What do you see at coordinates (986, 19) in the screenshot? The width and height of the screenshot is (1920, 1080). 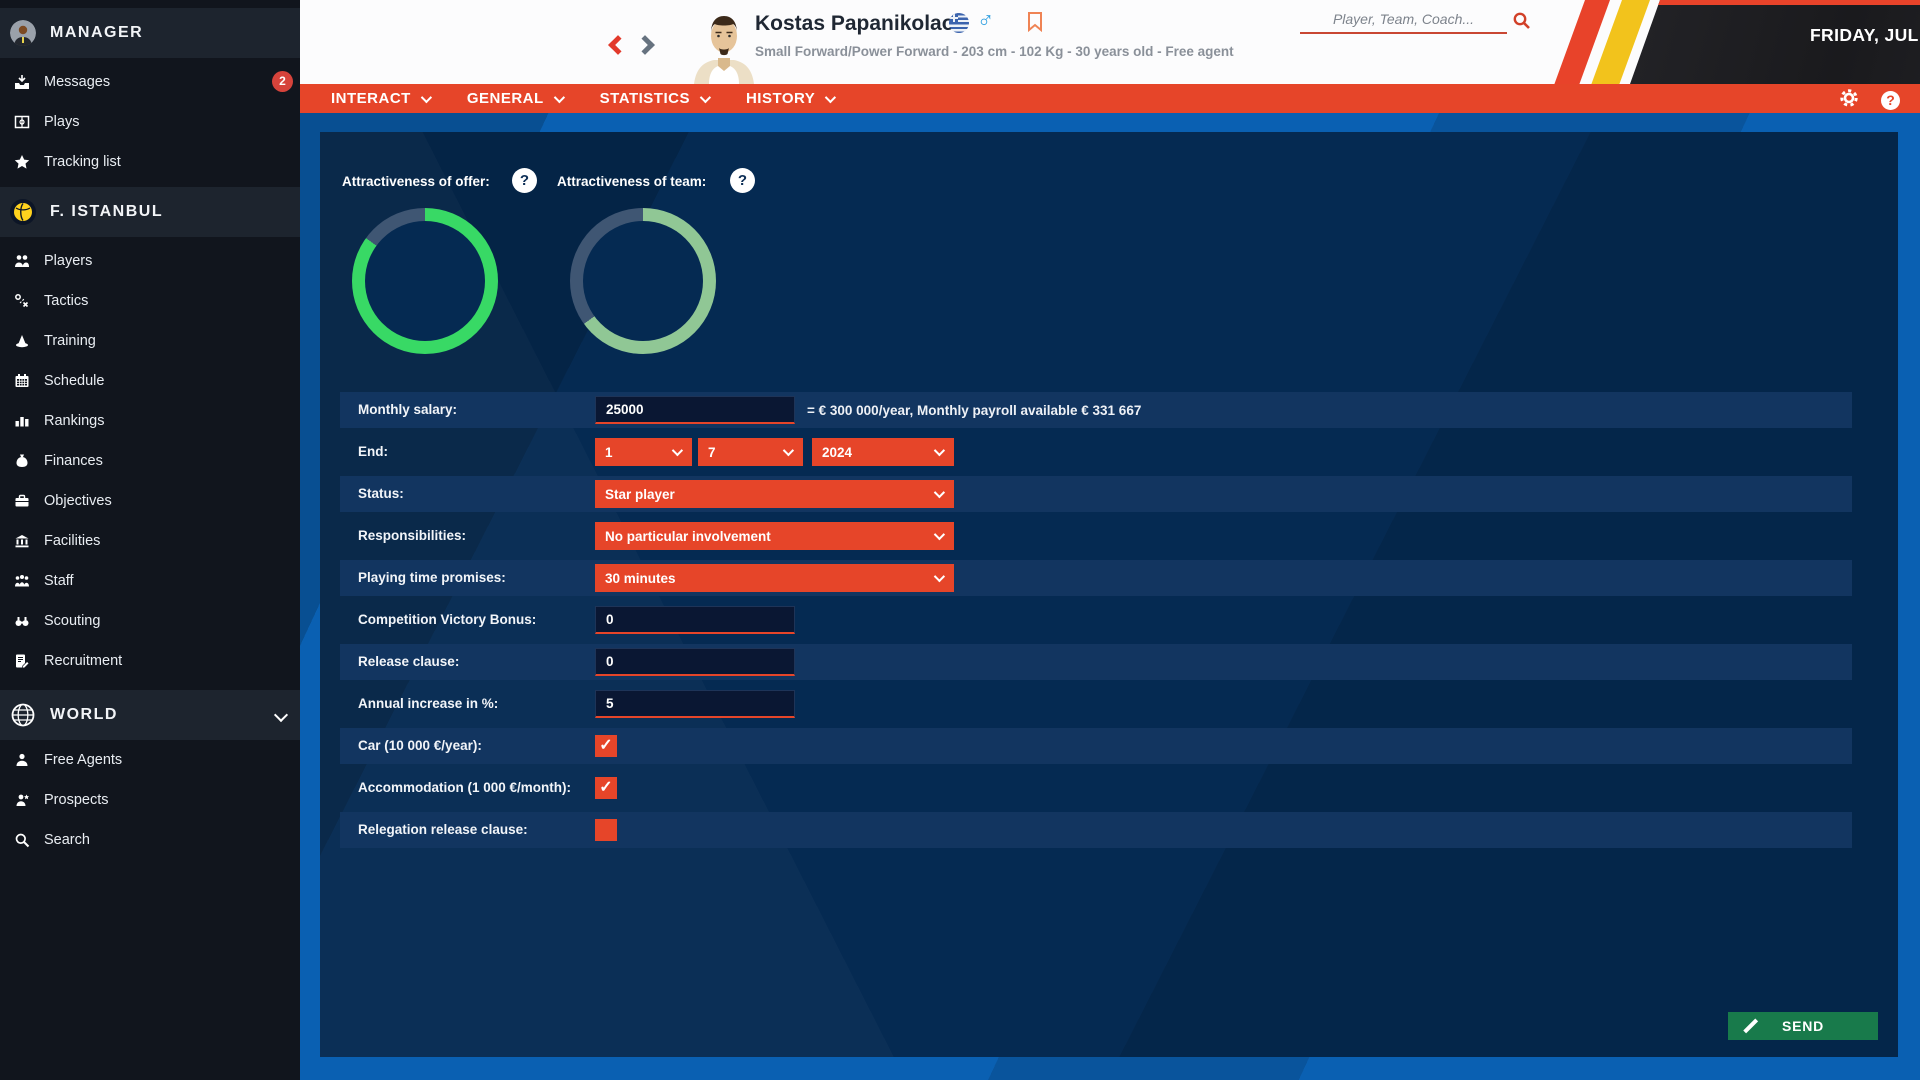 I see `male-gender-icon: ♂` at bounding box center [986, 19].